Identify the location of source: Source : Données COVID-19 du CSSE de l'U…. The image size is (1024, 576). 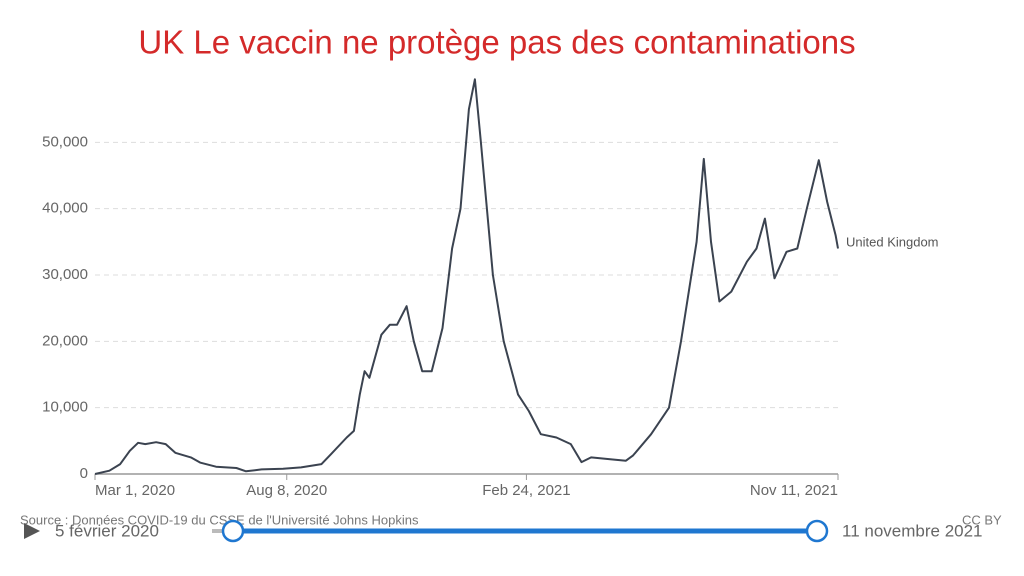
(219, 519).